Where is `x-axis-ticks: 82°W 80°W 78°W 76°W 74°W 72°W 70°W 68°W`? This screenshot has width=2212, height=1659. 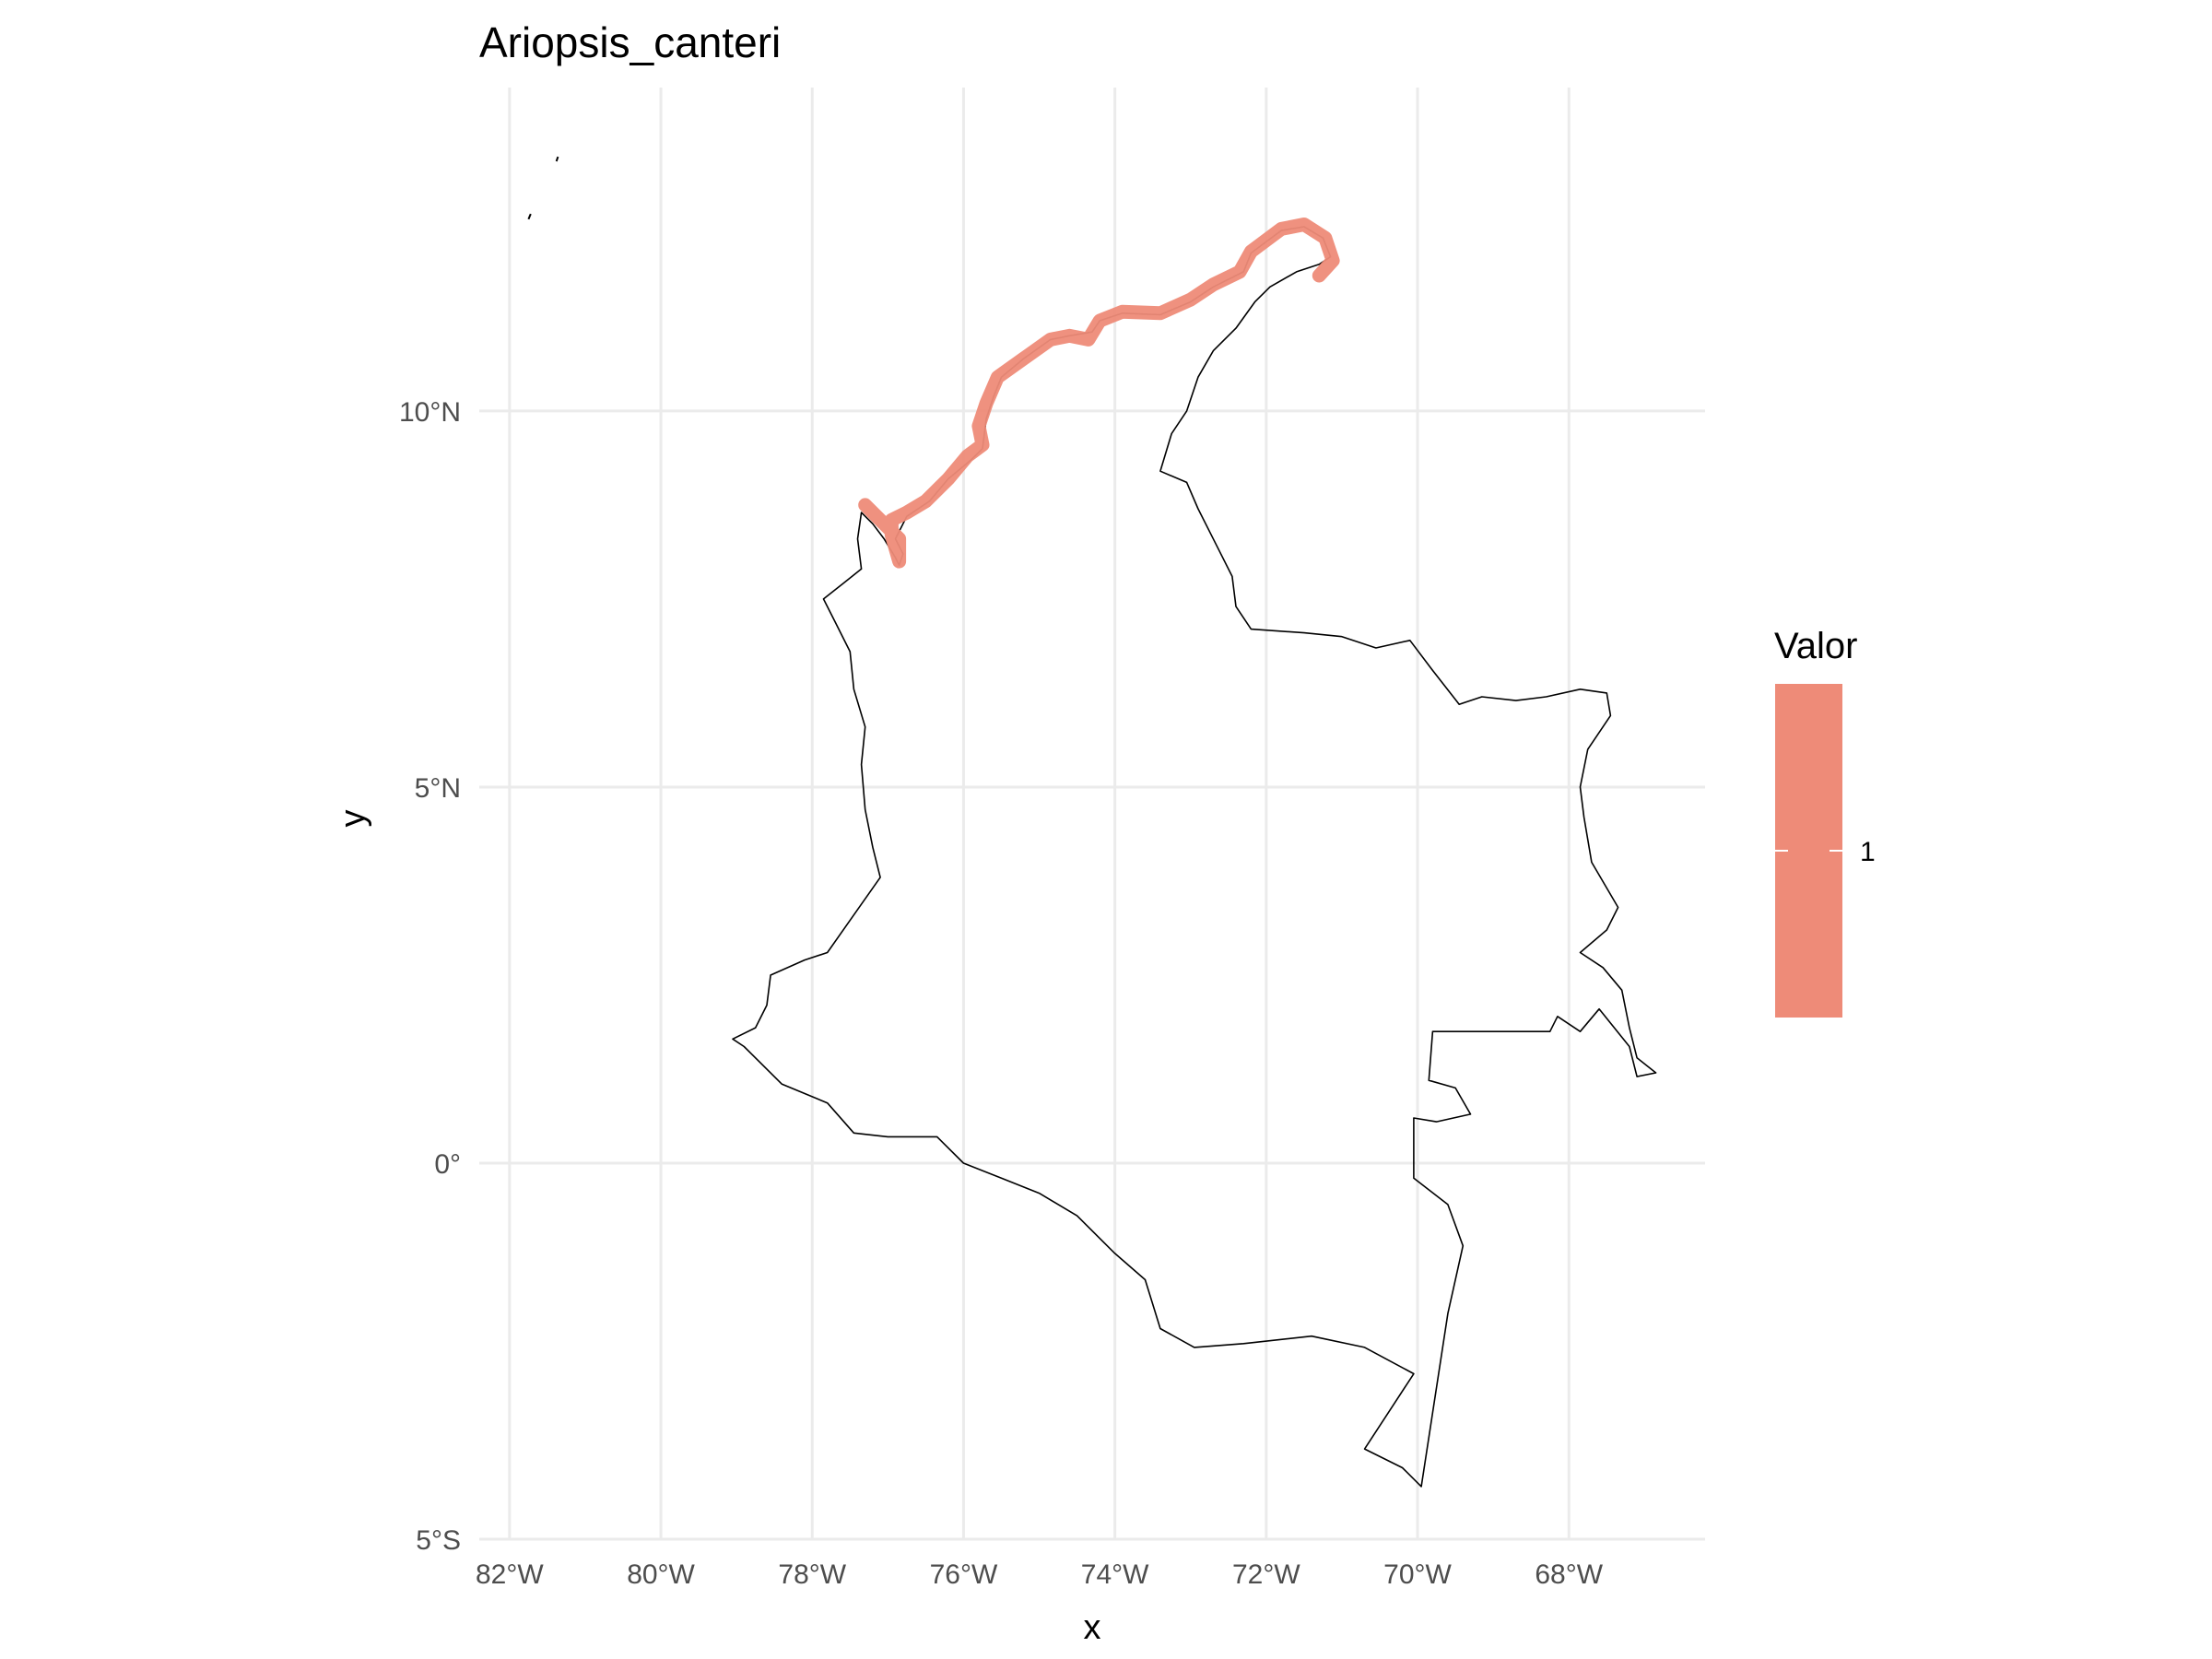
x-axis-ticks: 82°W 80°W 78°W 76°W 74°W 72°W 70°W 68°W is located at coordinates (1040, 1574).